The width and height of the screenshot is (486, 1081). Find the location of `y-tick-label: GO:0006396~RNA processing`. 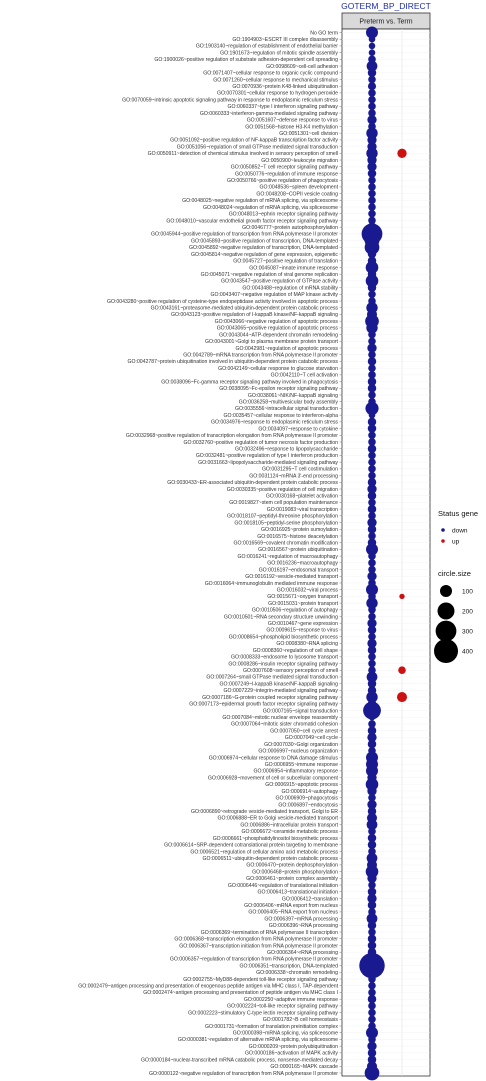

y-tick-label: GO:0006396~RNA processing is located at coordinates (303, 926).